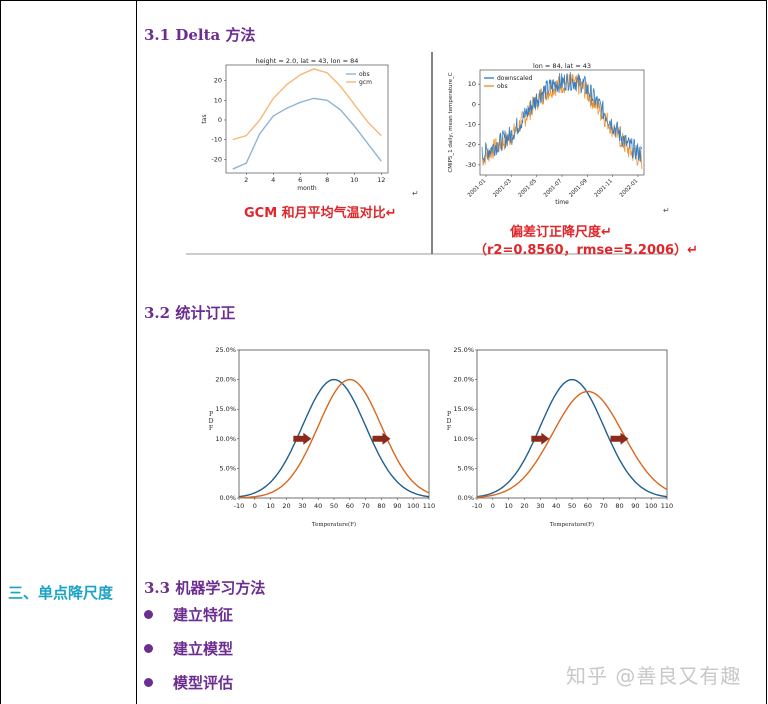  What do you see at coordinates (273, 180) in the screenshot?
I see `x-tick-label: 4` at bounding box center [273, 180].